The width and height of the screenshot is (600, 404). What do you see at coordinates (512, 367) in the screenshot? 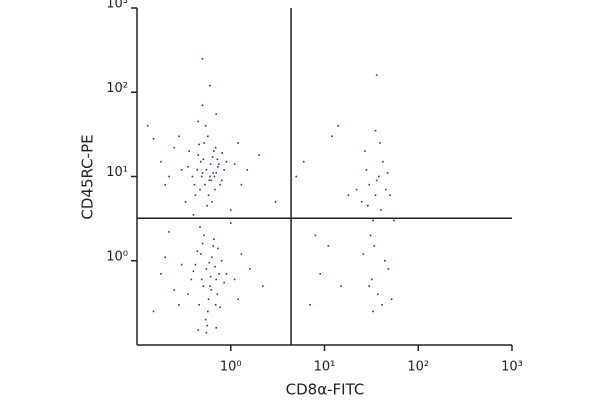
I see `x-tick-label: 10³` at bounding box center [512, 367].